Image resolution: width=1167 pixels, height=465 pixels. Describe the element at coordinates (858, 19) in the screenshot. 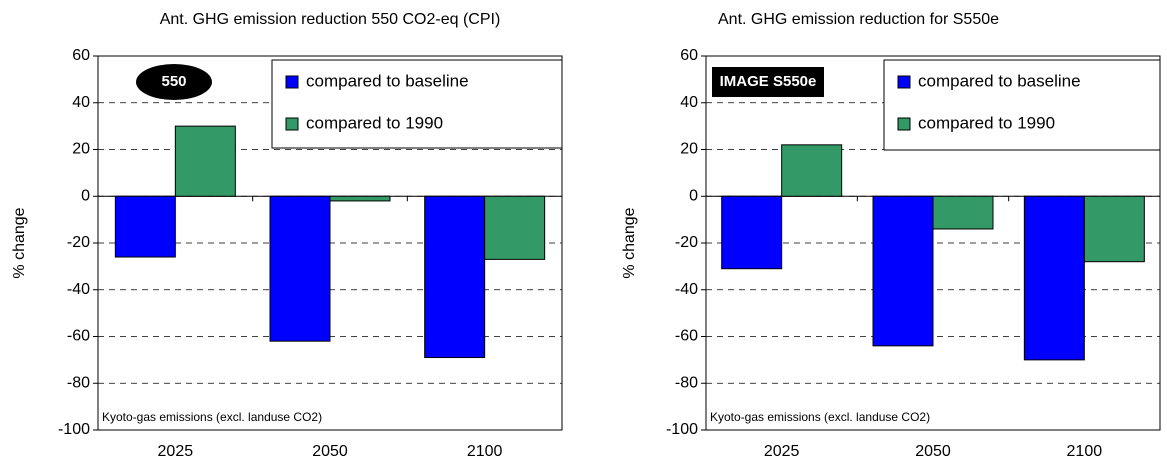

I see `chart-title: Ant. GHG emission reduction for S550e` at that location.